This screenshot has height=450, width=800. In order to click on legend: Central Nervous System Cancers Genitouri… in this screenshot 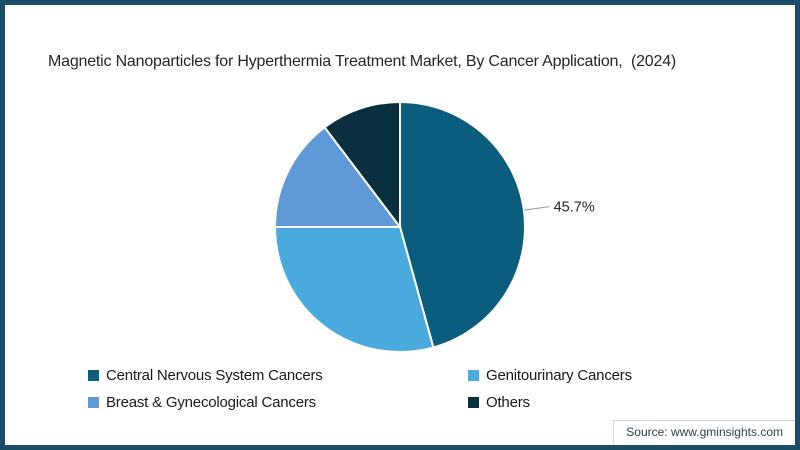, I will do `click(360, 389)`.